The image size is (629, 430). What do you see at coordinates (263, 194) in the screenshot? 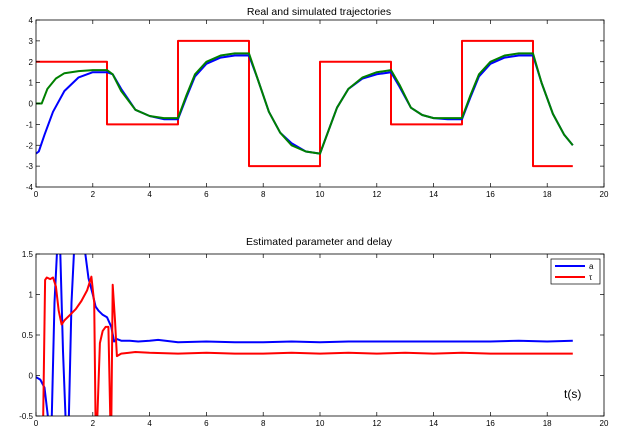
I see `trajectories-x-tick-label: 8` at bounding box center [263, 194].